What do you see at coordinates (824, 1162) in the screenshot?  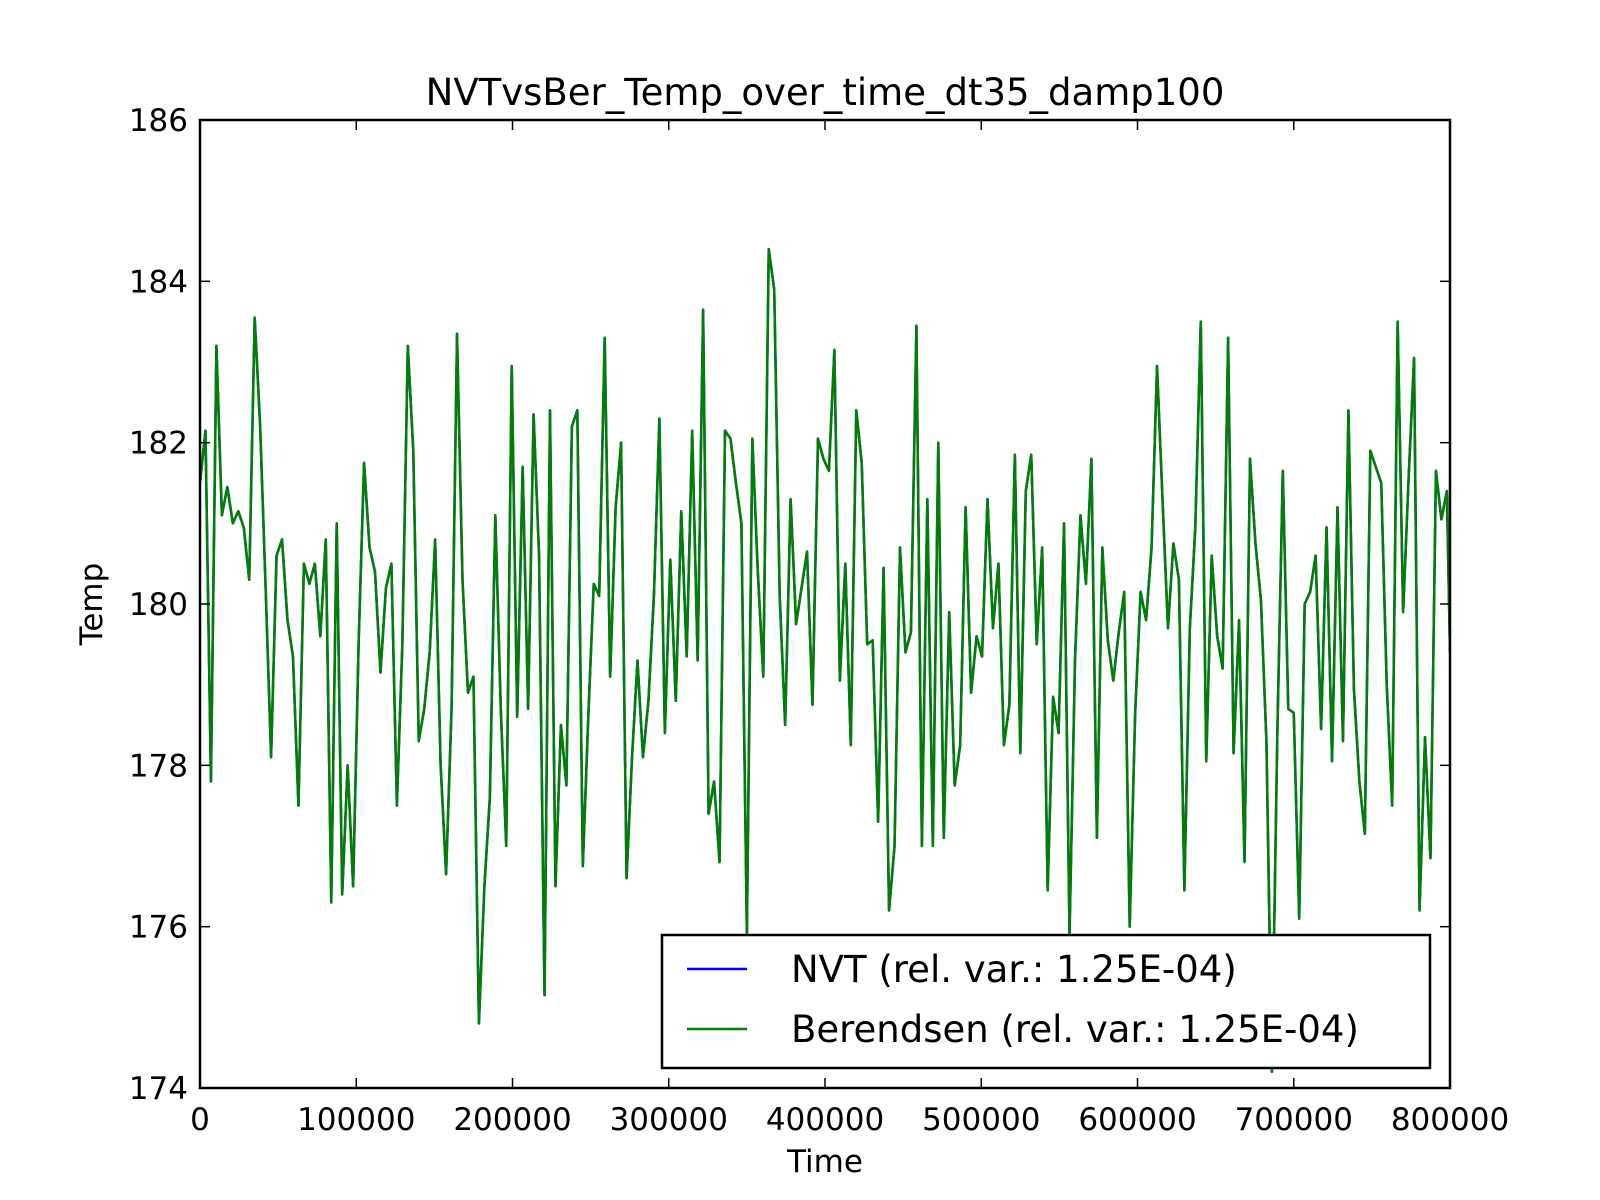 I see `x-axis-label: Time` at bounding box center [824, 1162].